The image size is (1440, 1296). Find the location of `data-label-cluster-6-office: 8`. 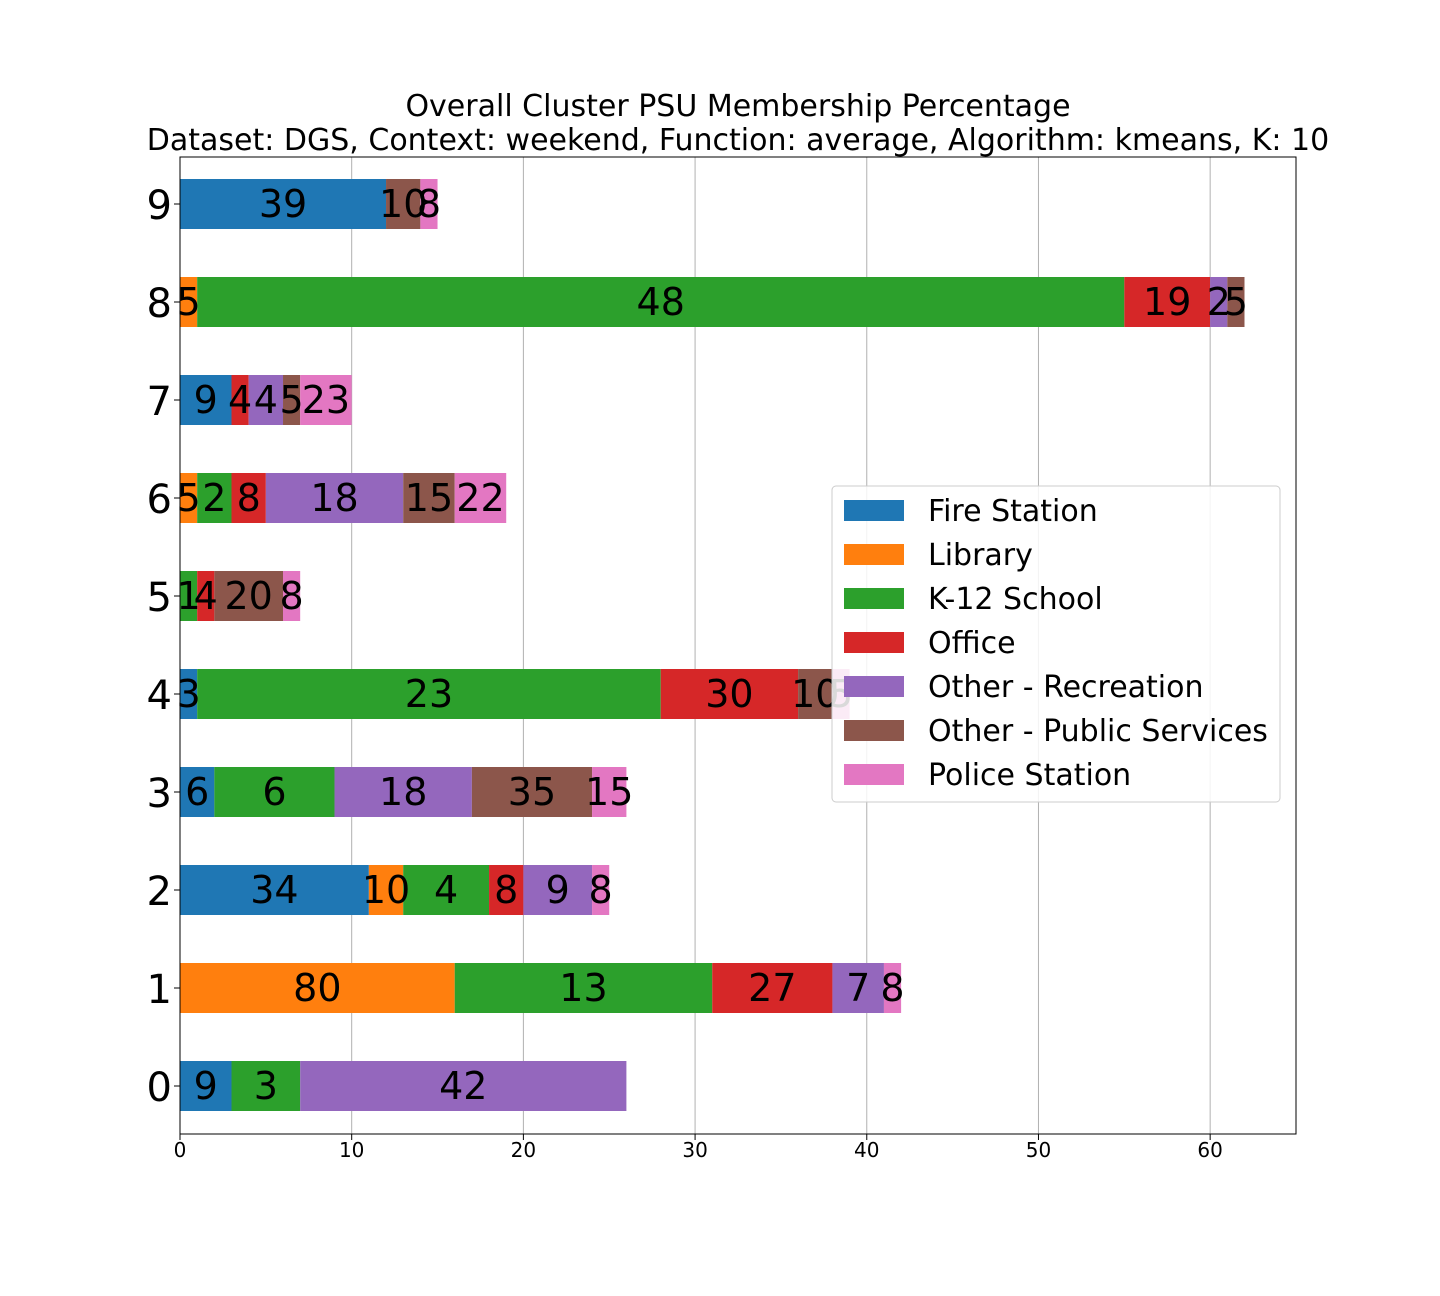

data-label-cluster-6-office: 8 is located at coordinates (249, 498).